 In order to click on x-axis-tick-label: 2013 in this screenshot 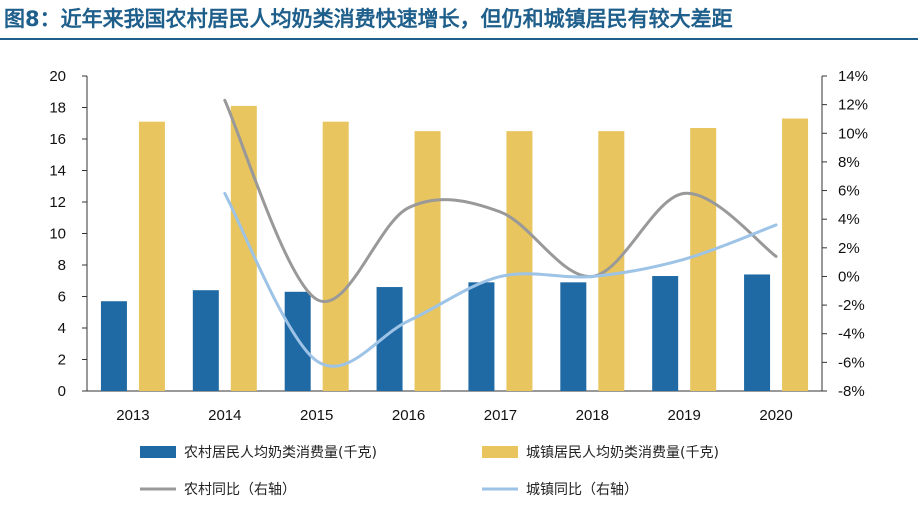, I will do `click(132, 415)`.